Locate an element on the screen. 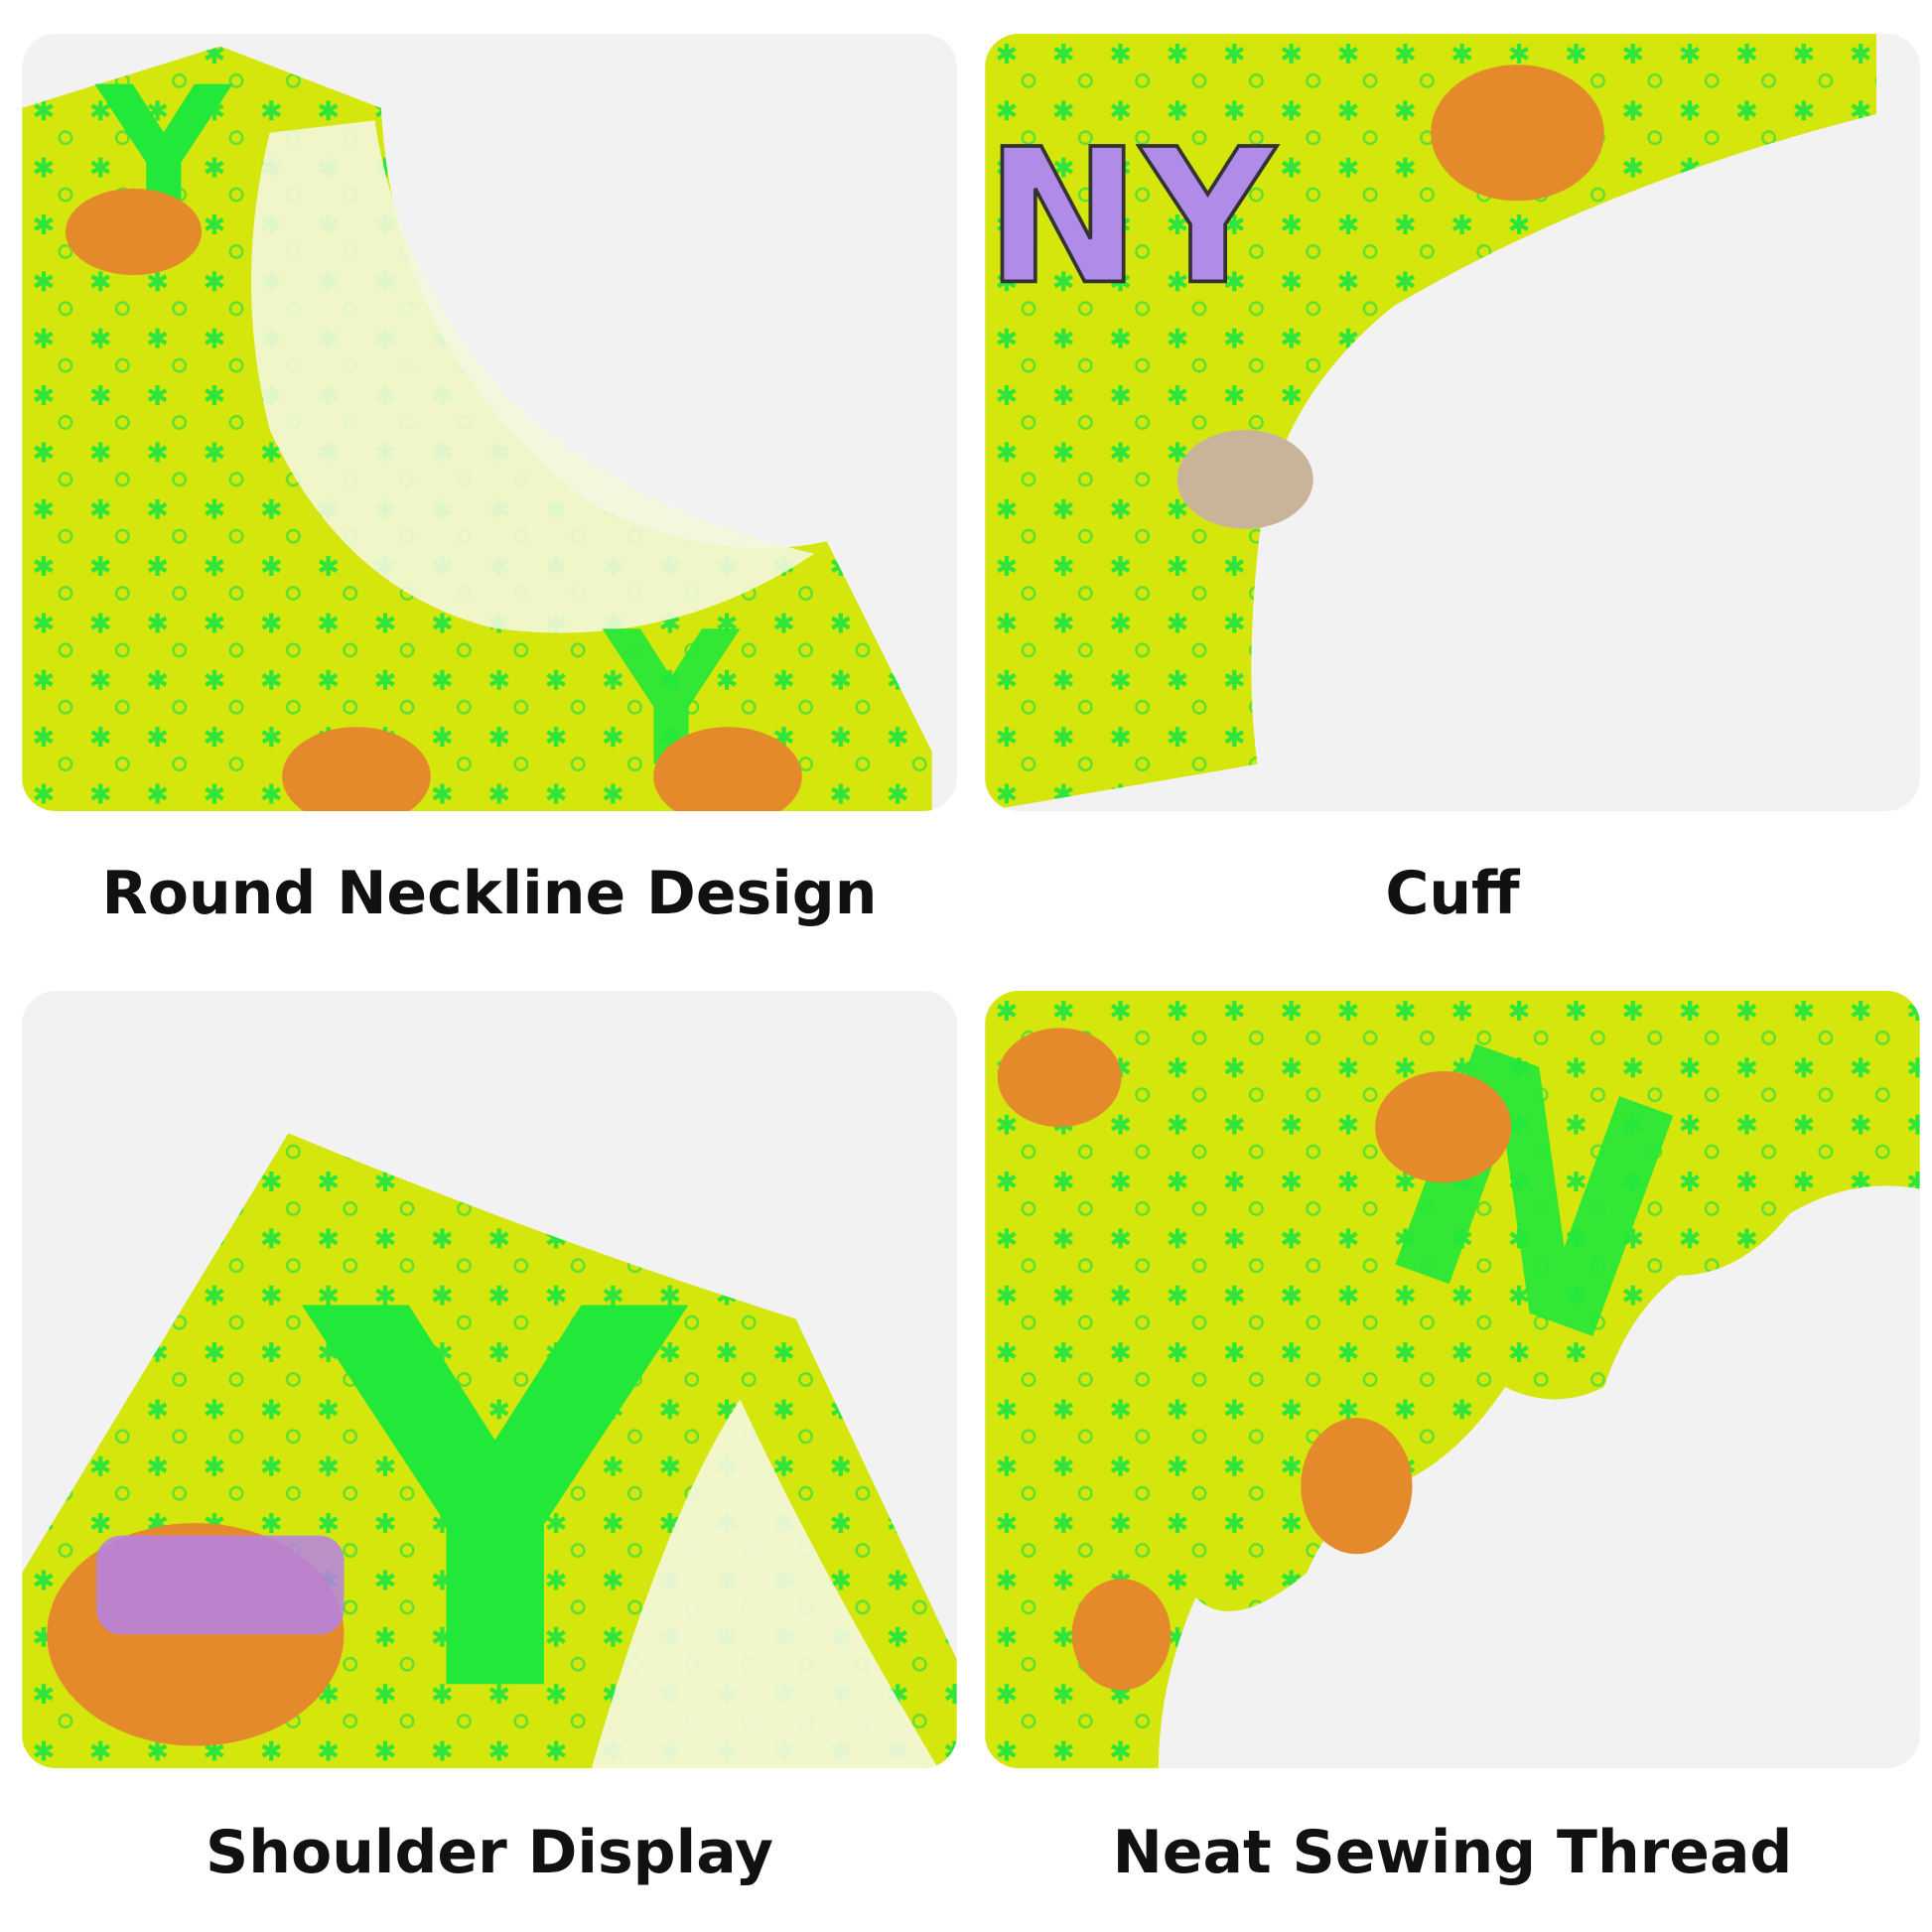  caption-shoulder-display: Shoulder Display is located at coordinates (490, 1852).